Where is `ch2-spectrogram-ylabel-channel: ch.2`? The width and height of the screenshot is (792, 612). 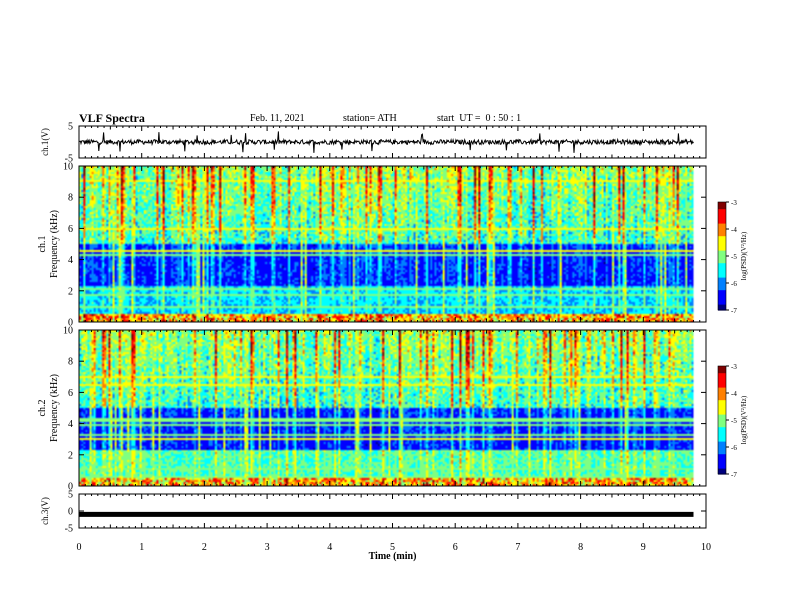 ch2-spectrogram-ylabel-channel: ch.2 is located at coordinates (42, 408).